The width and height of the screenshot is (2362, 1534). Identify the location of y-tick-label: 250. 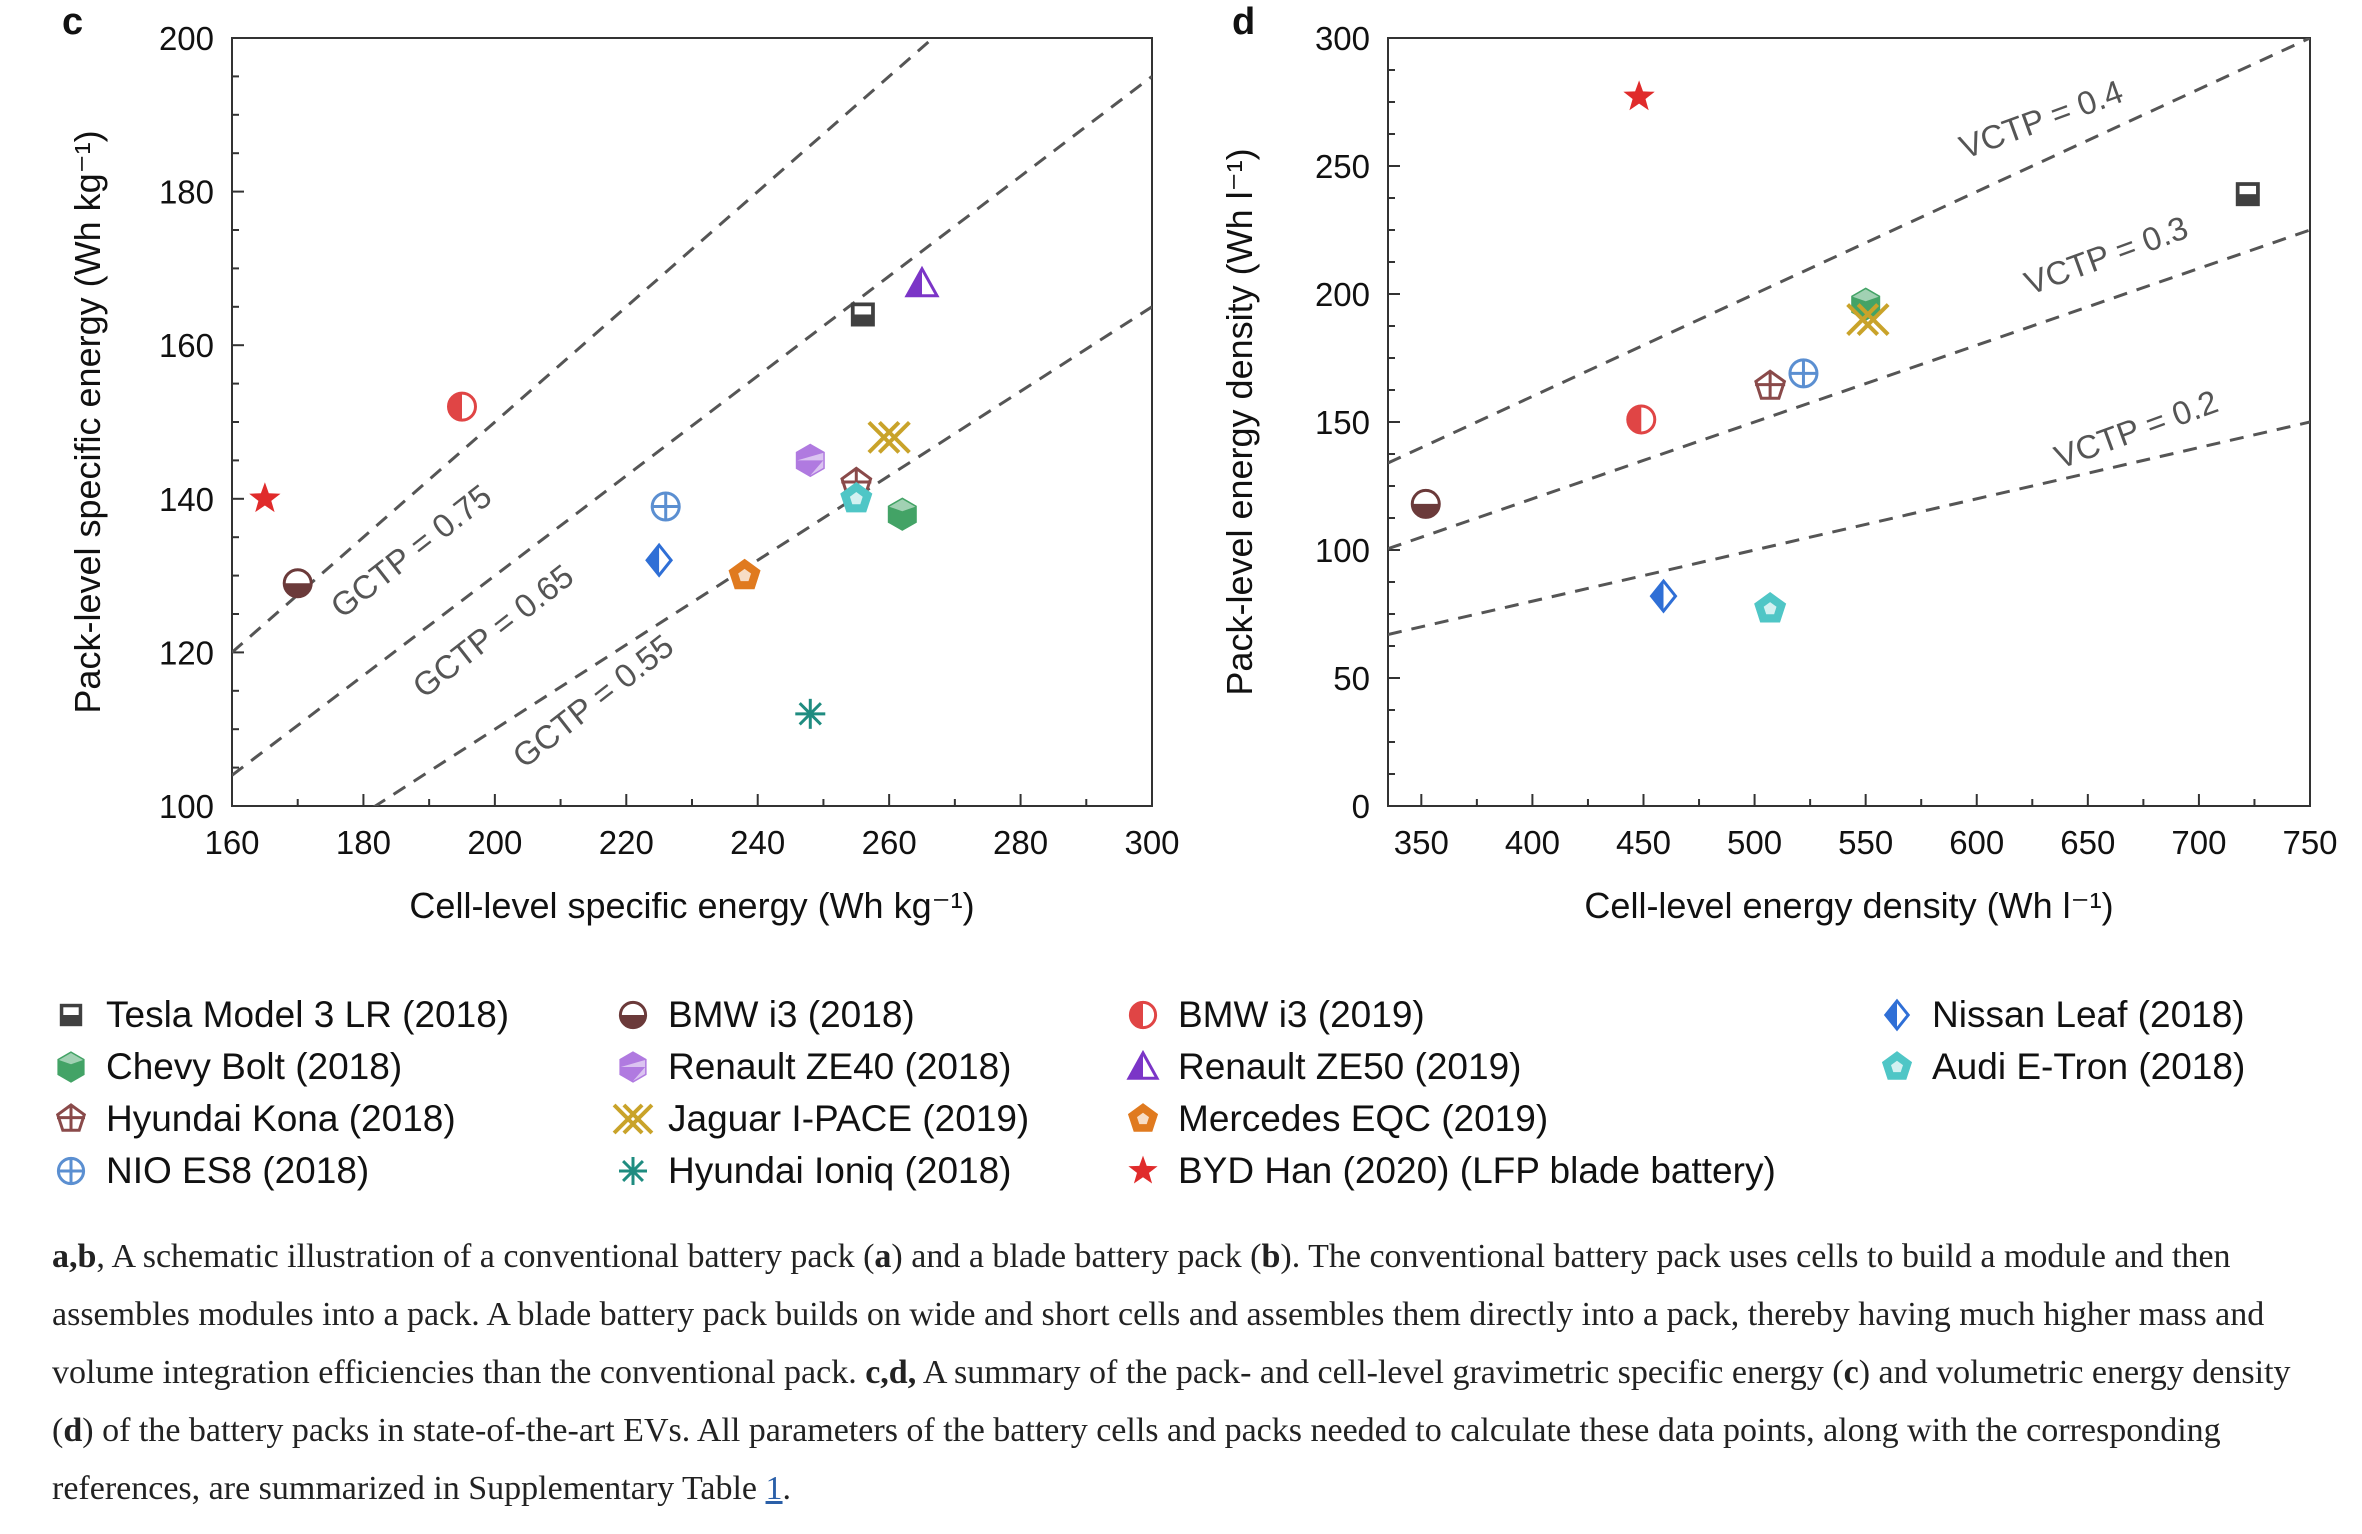
(1342, 166).